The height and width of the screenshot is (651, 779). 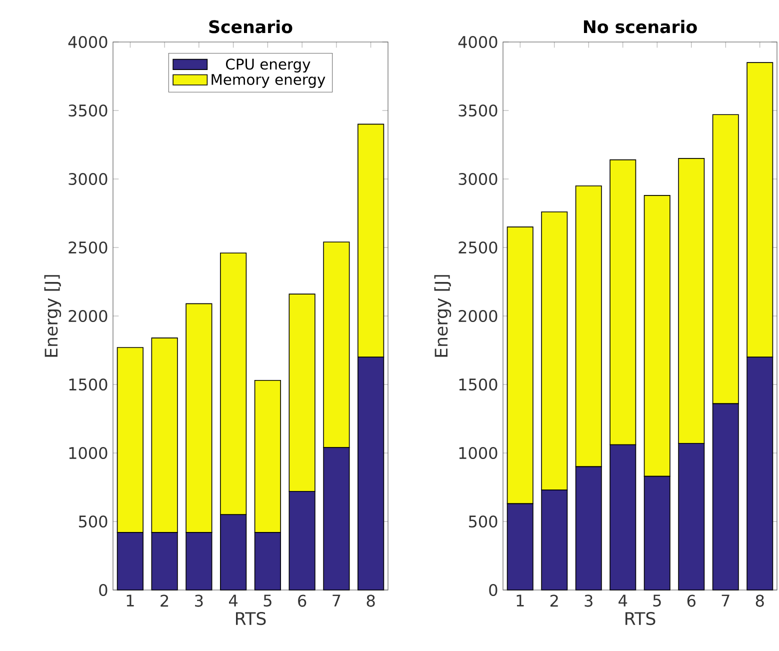 I want to click on chart-title: Scenario, so click(x=250, y=27).